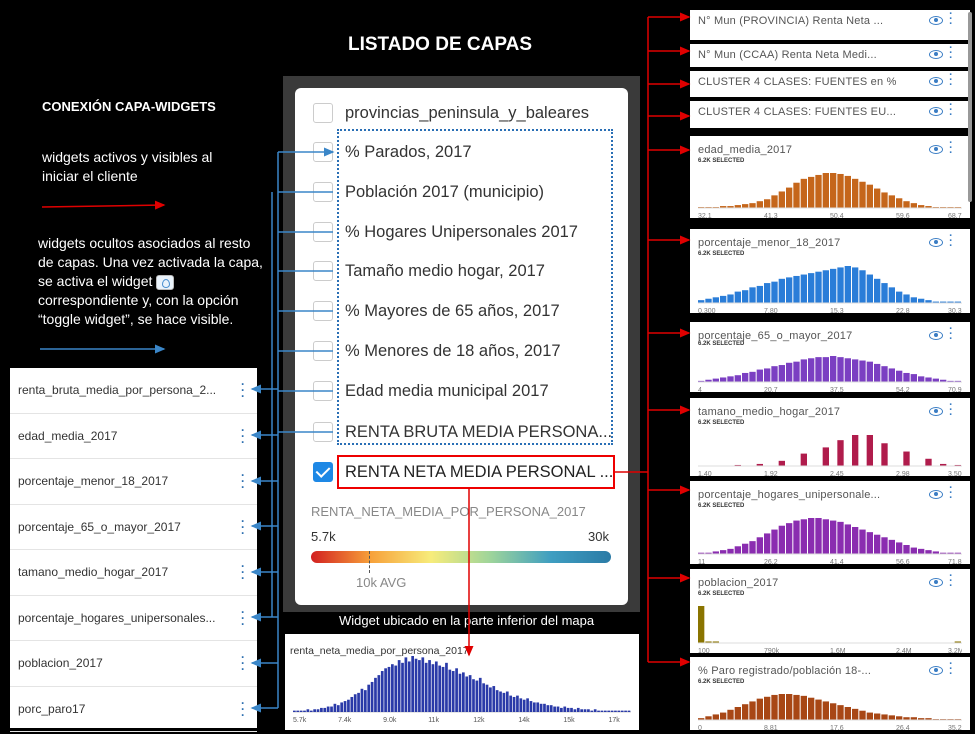 Image resolution: width=975 pixels, height=734 pixels. Describe the element at coordinates (133, 664) in the screenshot. I see `left-widget-row: poblacion_2017 · · ·` at that location.